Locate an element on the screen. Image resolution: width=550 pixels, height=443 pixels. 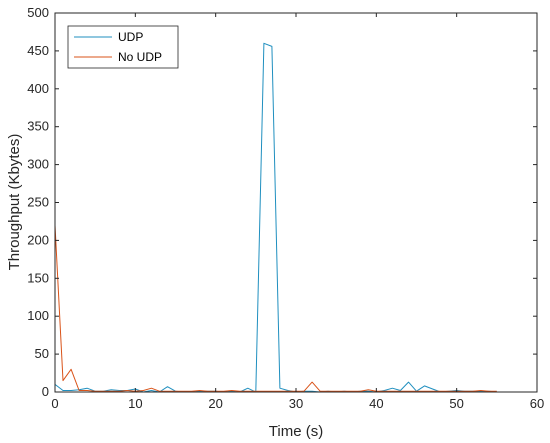
y-tick-label: 0 is located at coordinates (45, 391).